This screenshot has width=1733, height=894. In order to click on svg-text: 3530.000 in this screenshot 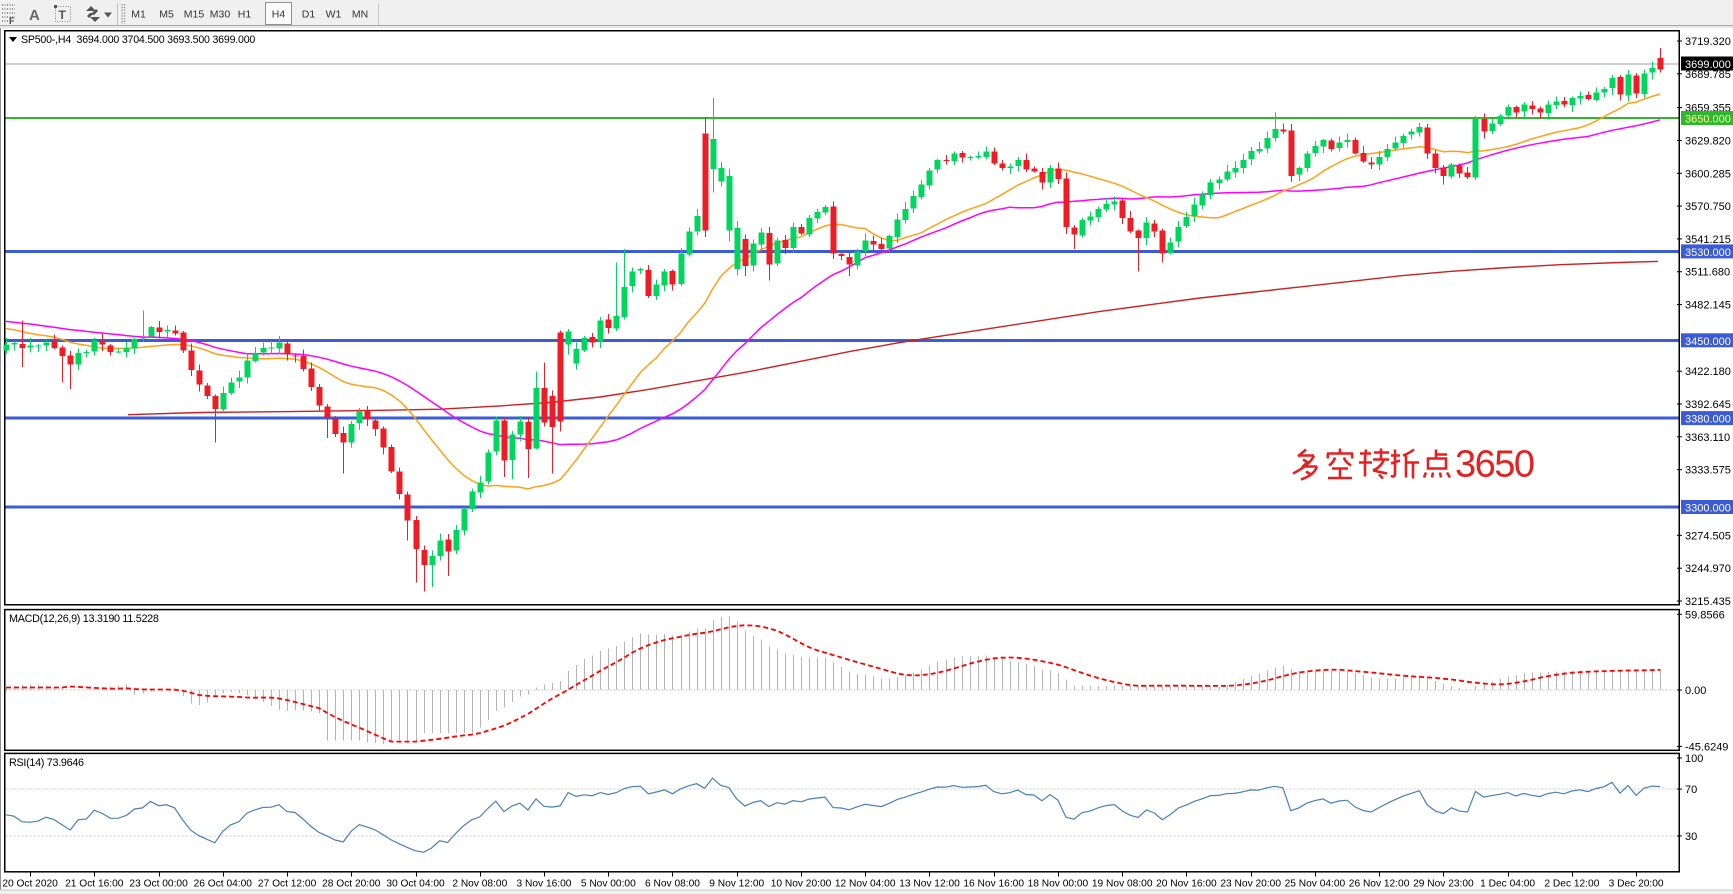, I will do `click(1708, 253)`.